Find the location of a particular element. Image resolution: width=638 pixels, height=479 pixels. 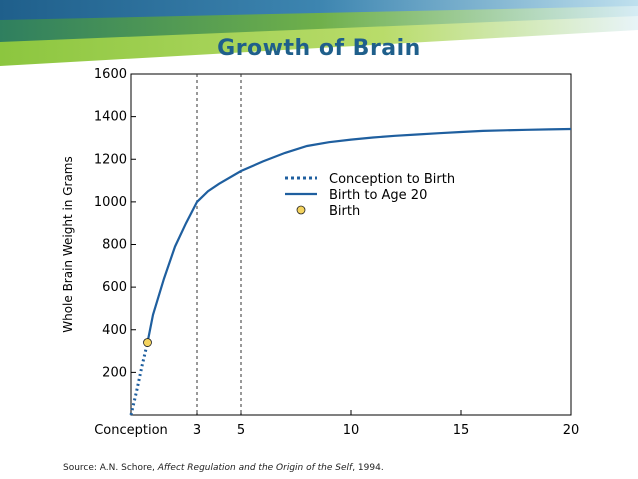

x-tick-label: 10 is located at coordinates (351, 430).